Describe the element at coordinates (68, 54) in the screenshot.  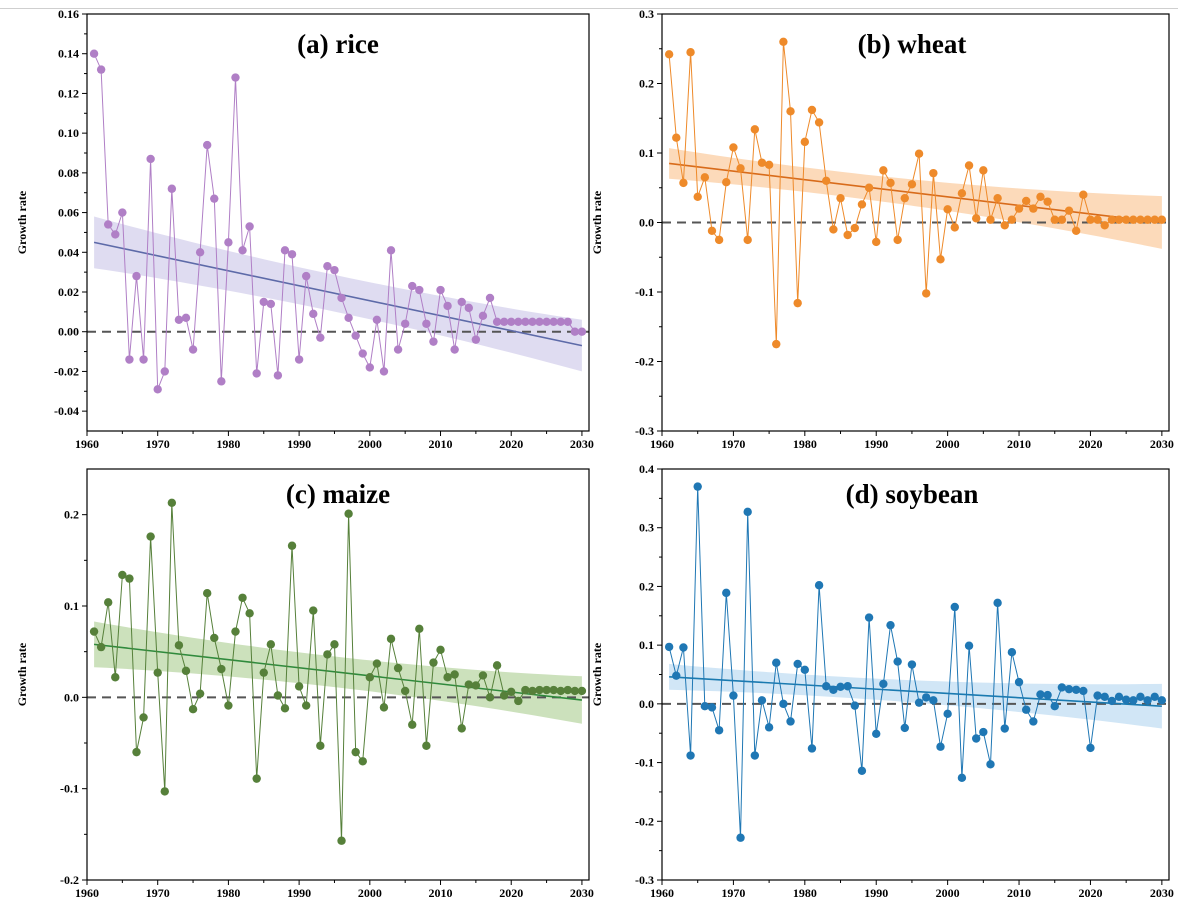
I see `y-tick-label: 0.14` at that location.